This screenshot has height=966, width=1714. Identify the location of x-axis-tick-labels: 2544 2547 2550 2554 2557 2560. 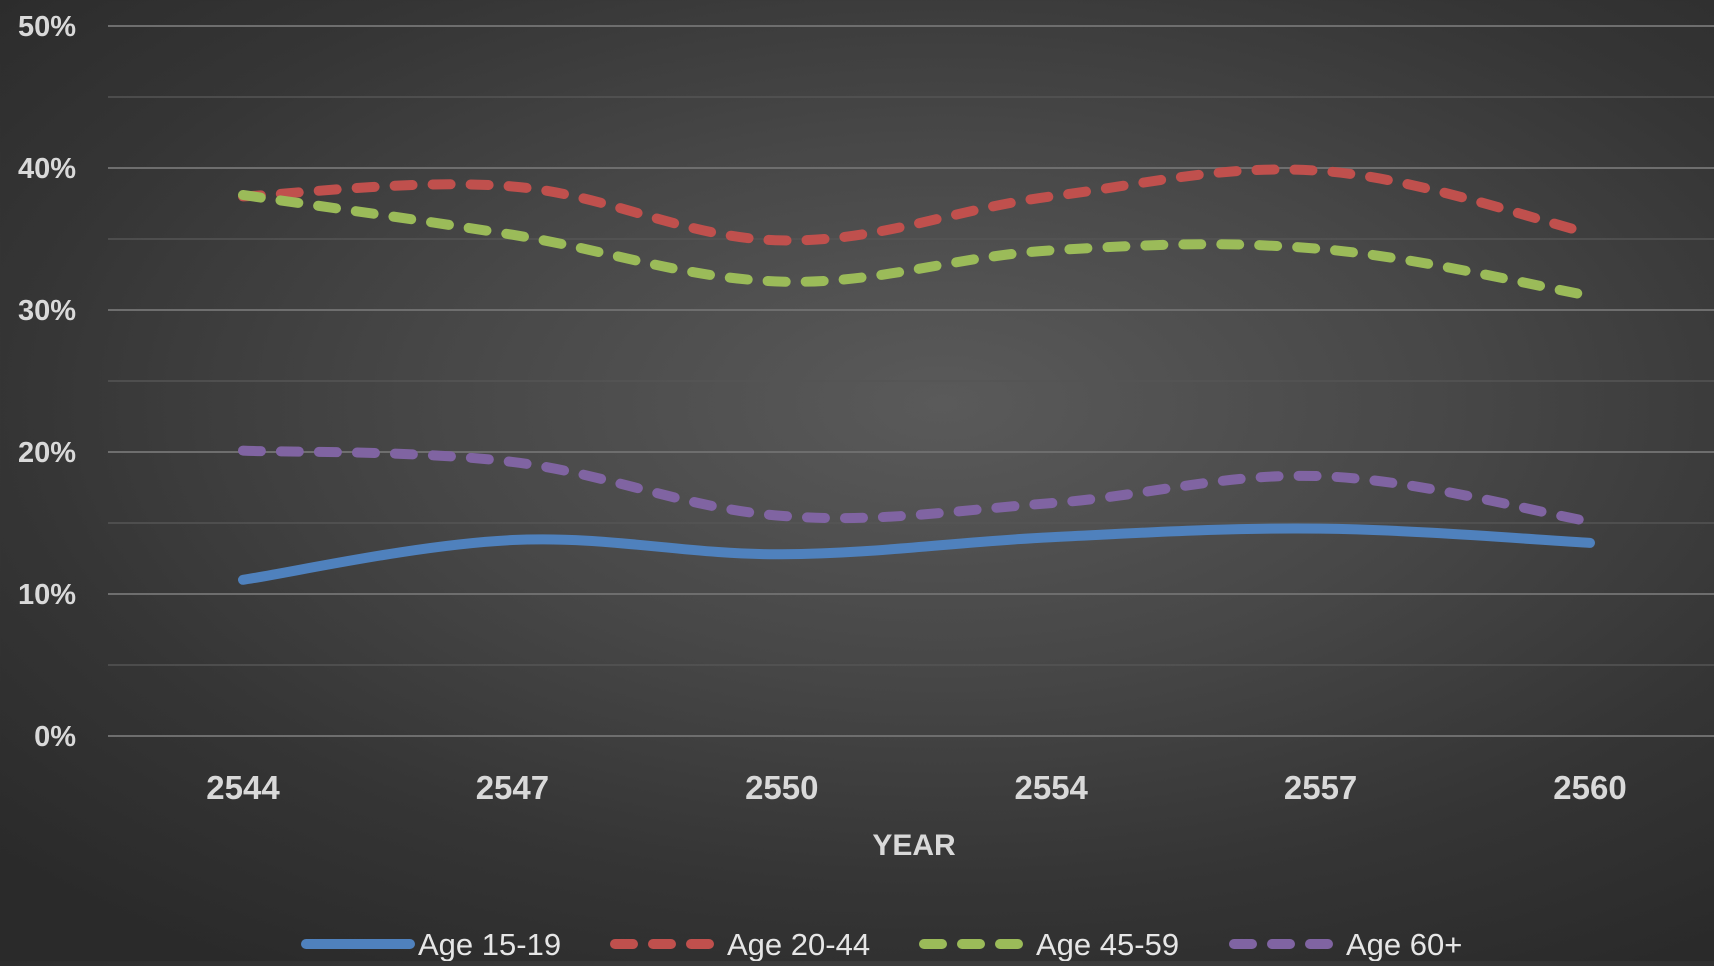
(916, 787).